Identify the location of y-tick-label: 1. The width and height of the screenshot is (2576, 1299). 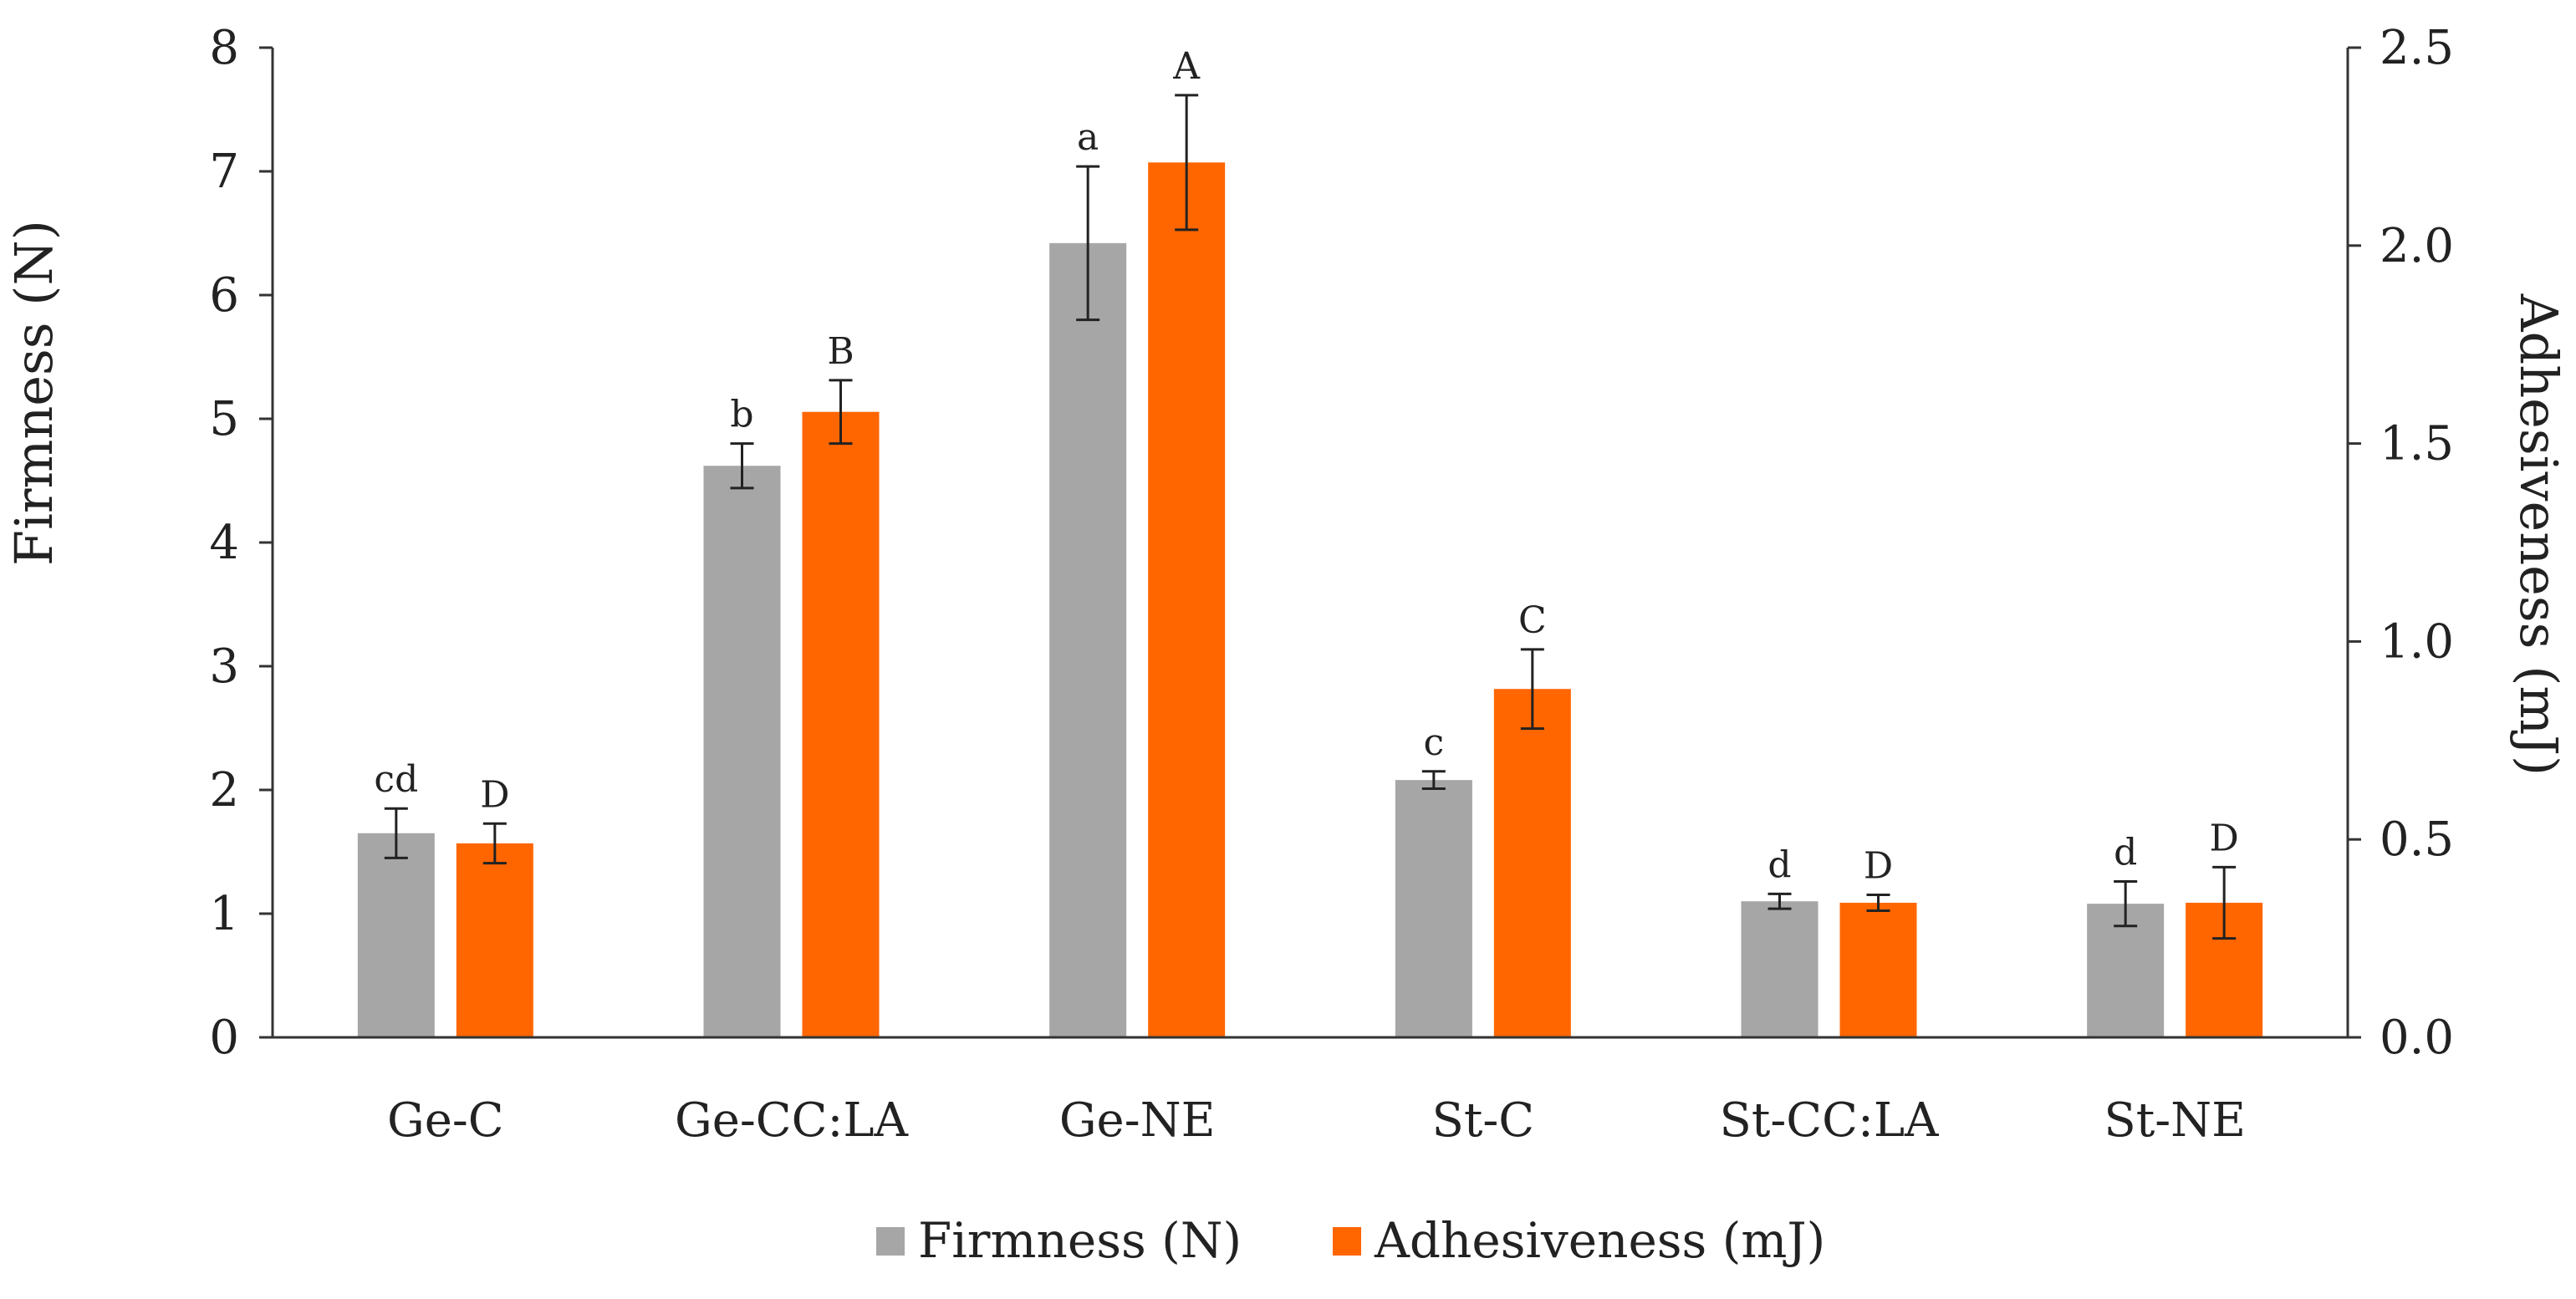
(224, 914).